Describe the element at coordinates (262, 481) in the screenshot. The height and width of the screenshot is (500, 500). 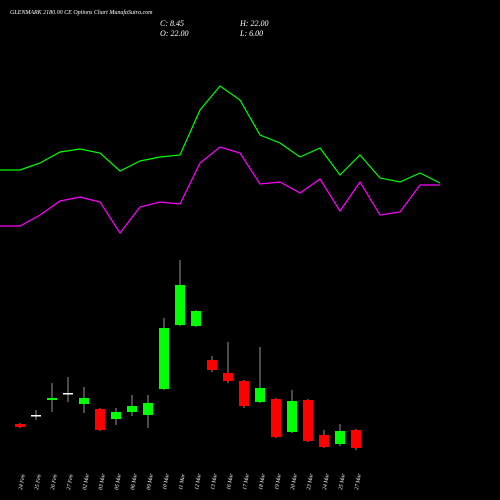
I see `x-tick-label: 18 Mar` at that location.